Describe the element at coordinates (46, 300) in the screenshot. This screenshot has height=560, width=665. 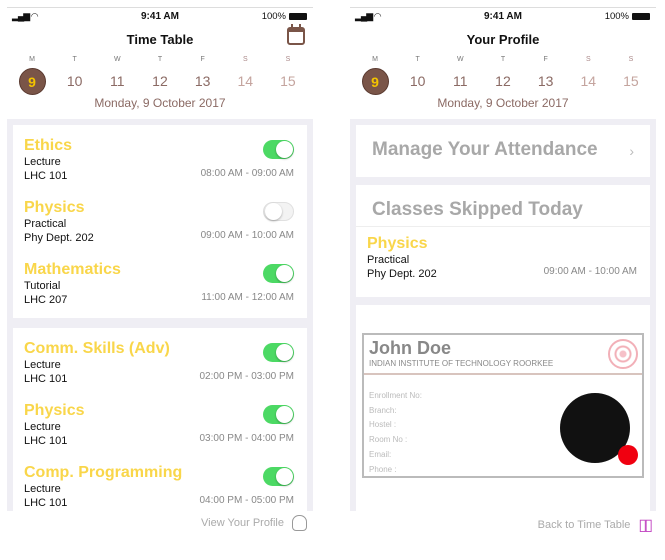
I see `class-room: LHC 207` at that location.